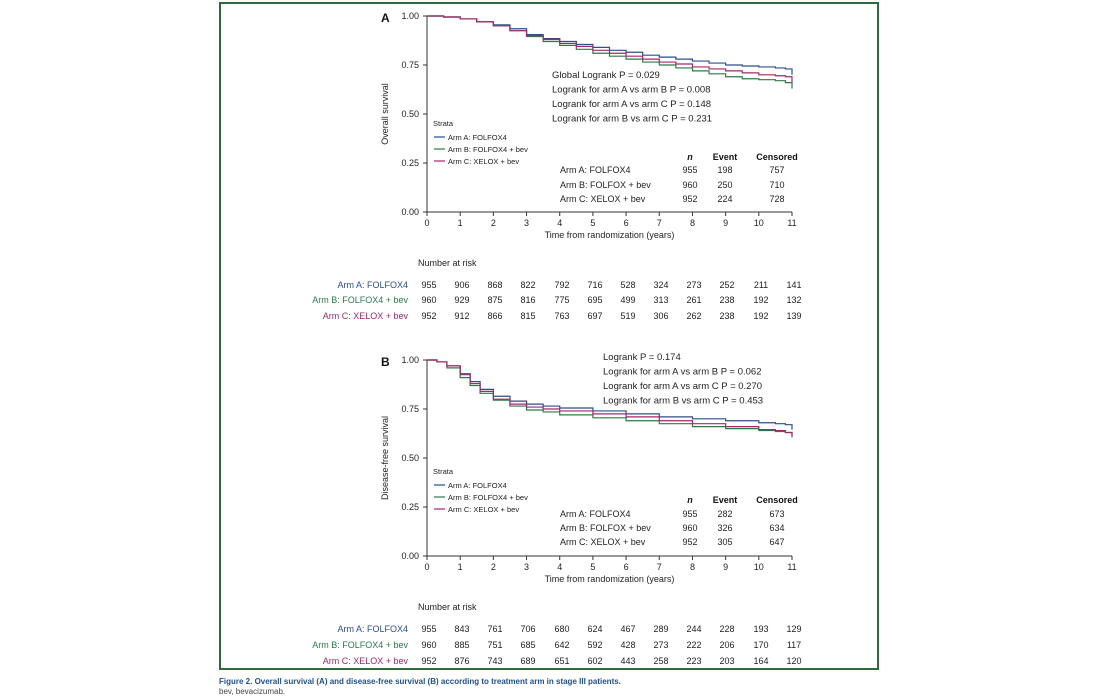 This screenshot has height=700, width=1100. What do you see at coordinates (428, 645) in the screenshot?
I see `risk-value: 960` at bounding box center [428, 645].